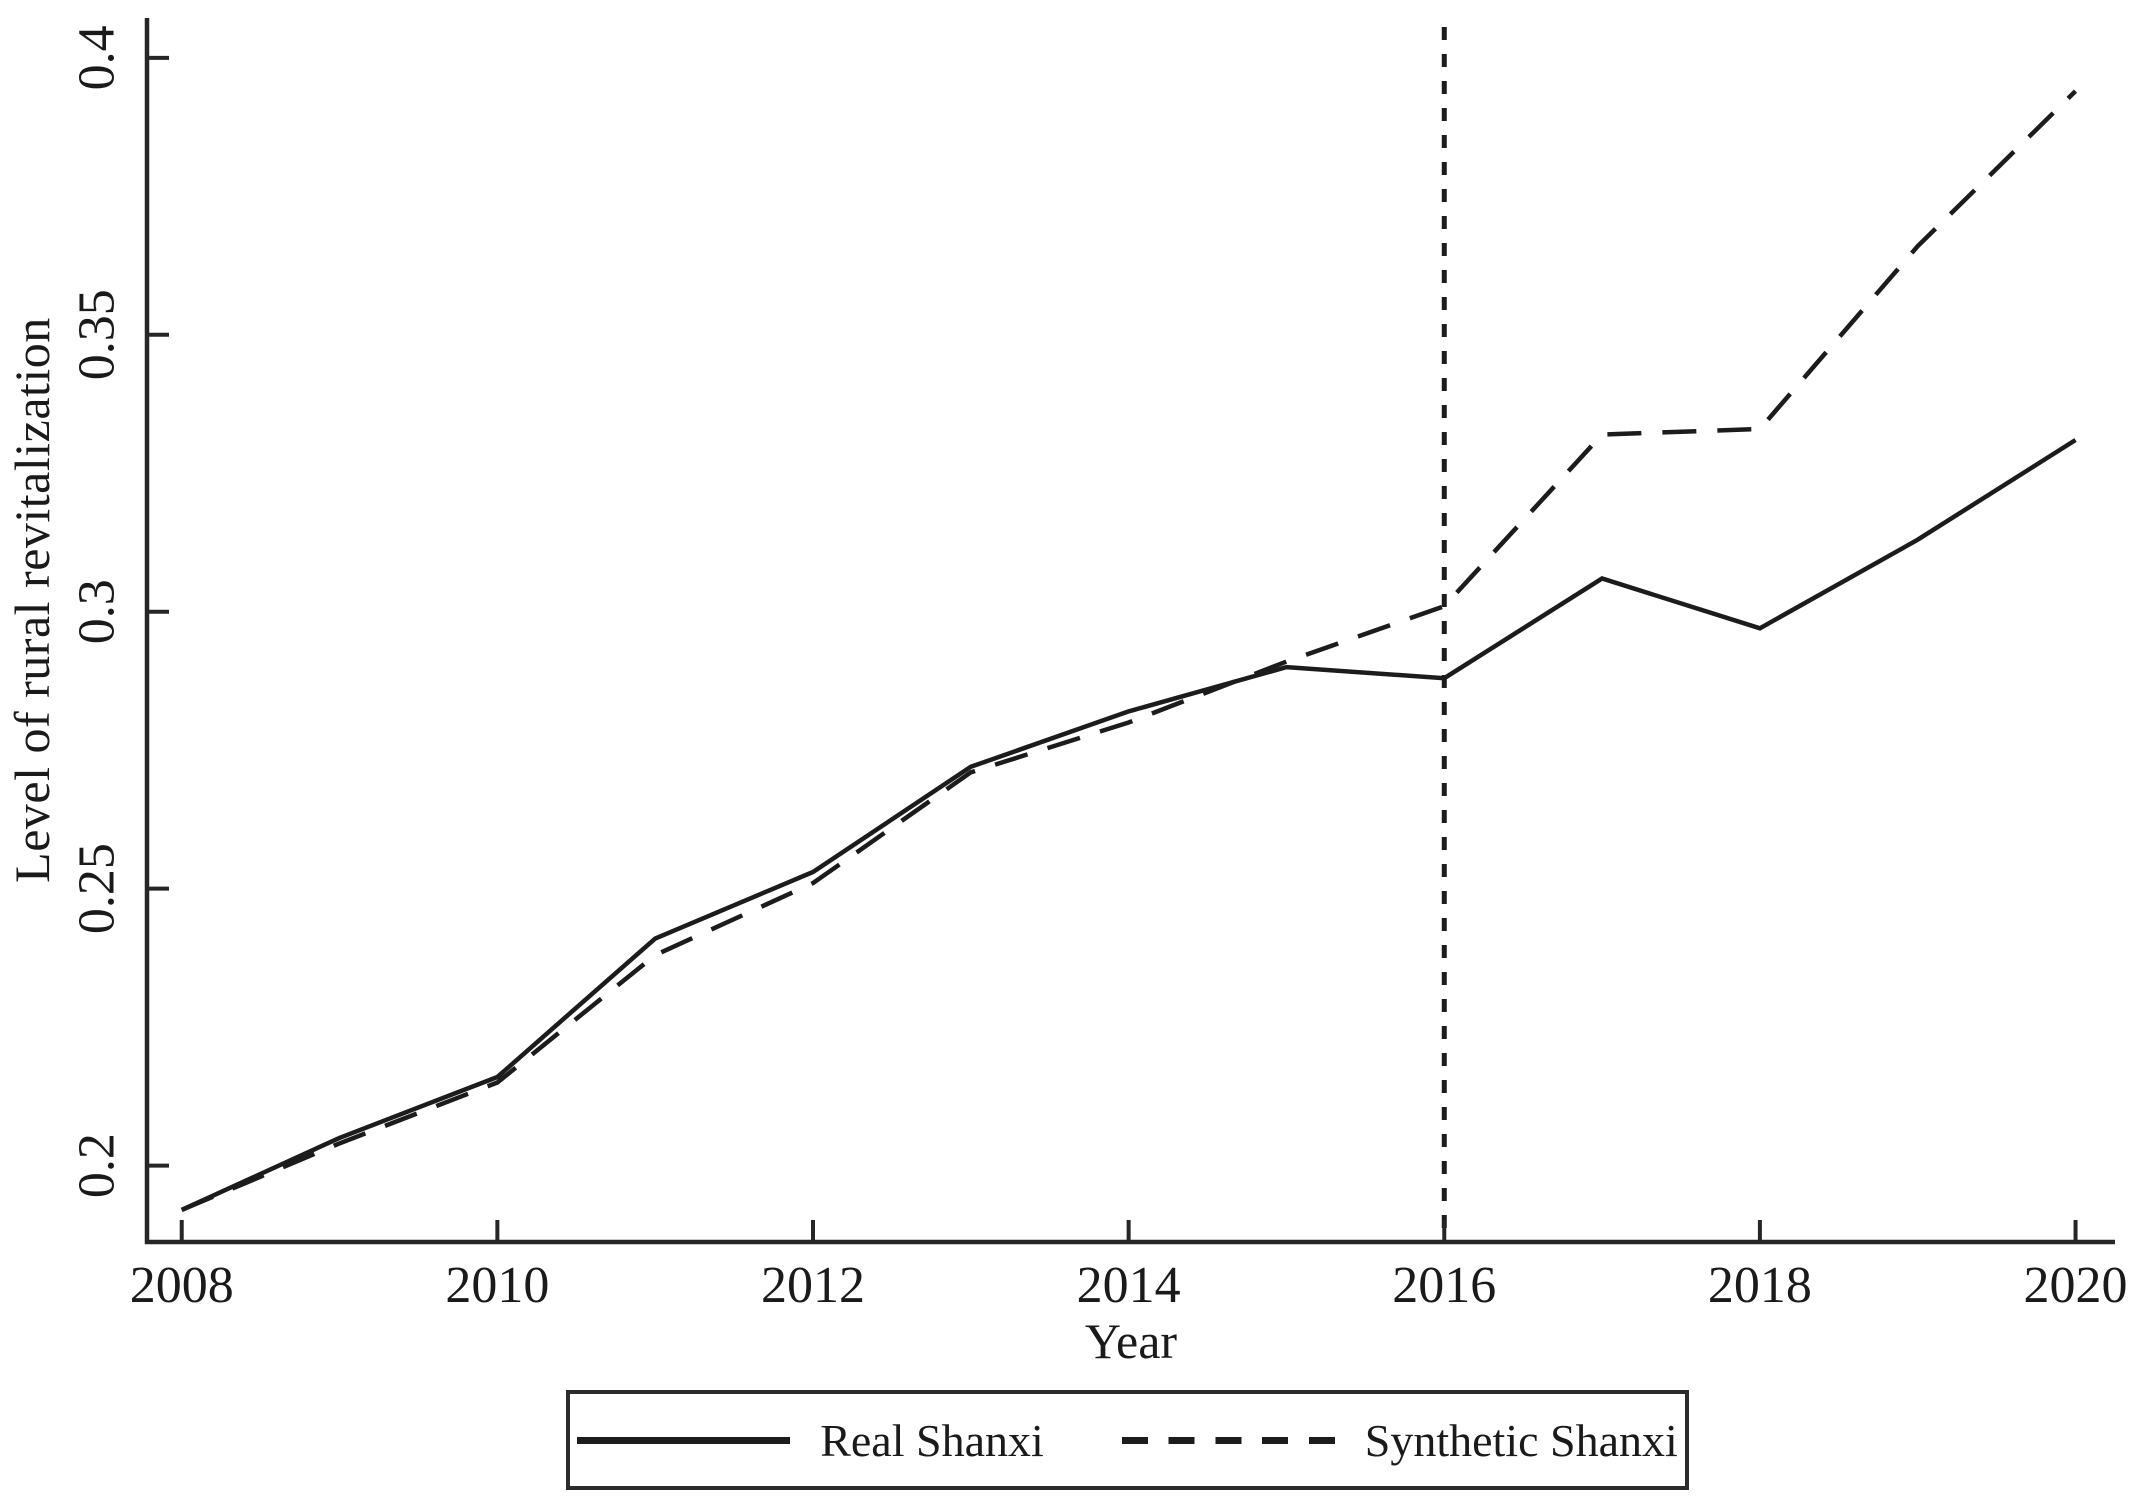 Image resolution: width=2145 pixels, height=1509 pixels. What do you see at coordinates (182, 1285) in the screenshot?
I see `x-tick-label-2008: 2008` at bounding box center [182, 1285].